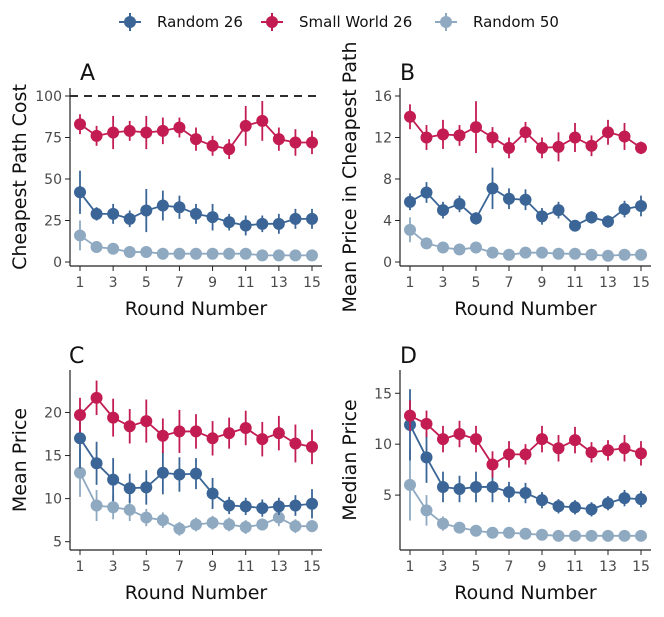 The width and height of the screenshot is (664, 617). What do you see at coordinates (542, 283) in the screenshot?
I see `x-tick-label: 9` at bounding box center [542, 283].